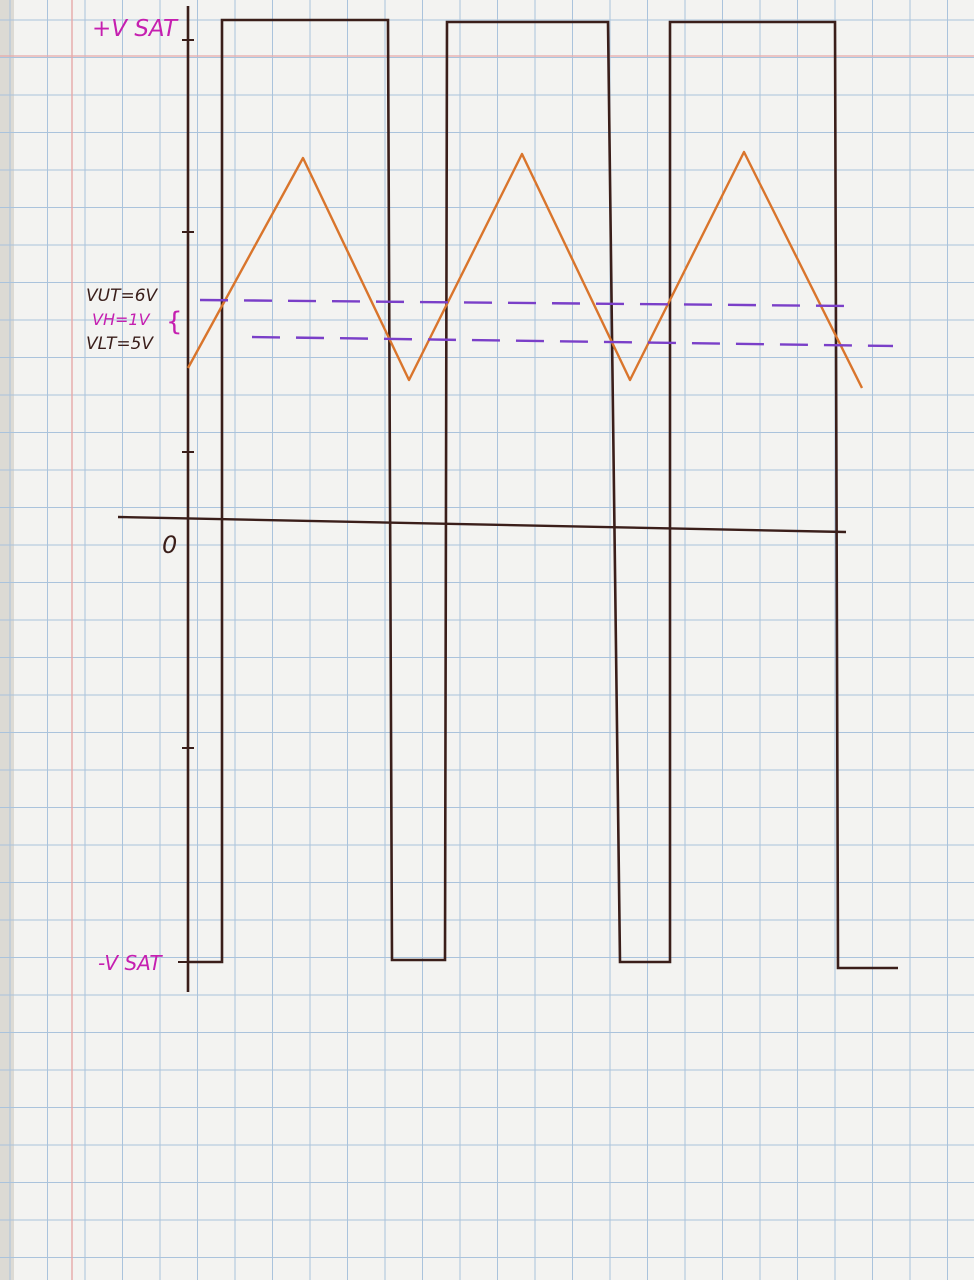 This screenshot has width=974, height=1280. I want to click on vlt-label: VLT=5V, so click(120, 344).